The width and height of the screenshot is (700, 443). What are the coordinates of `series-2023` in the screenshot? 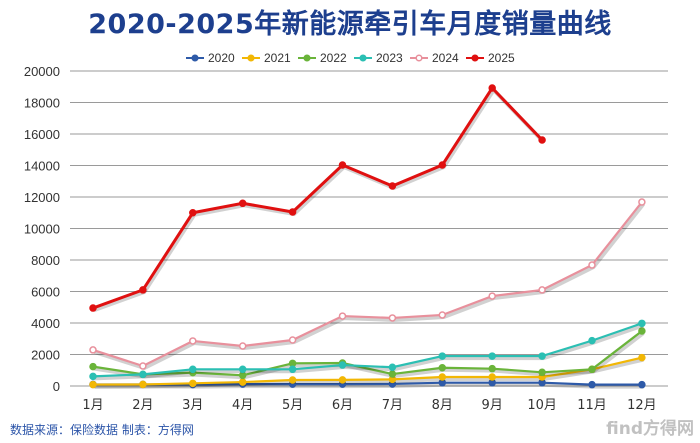 It's located at (367, 350).